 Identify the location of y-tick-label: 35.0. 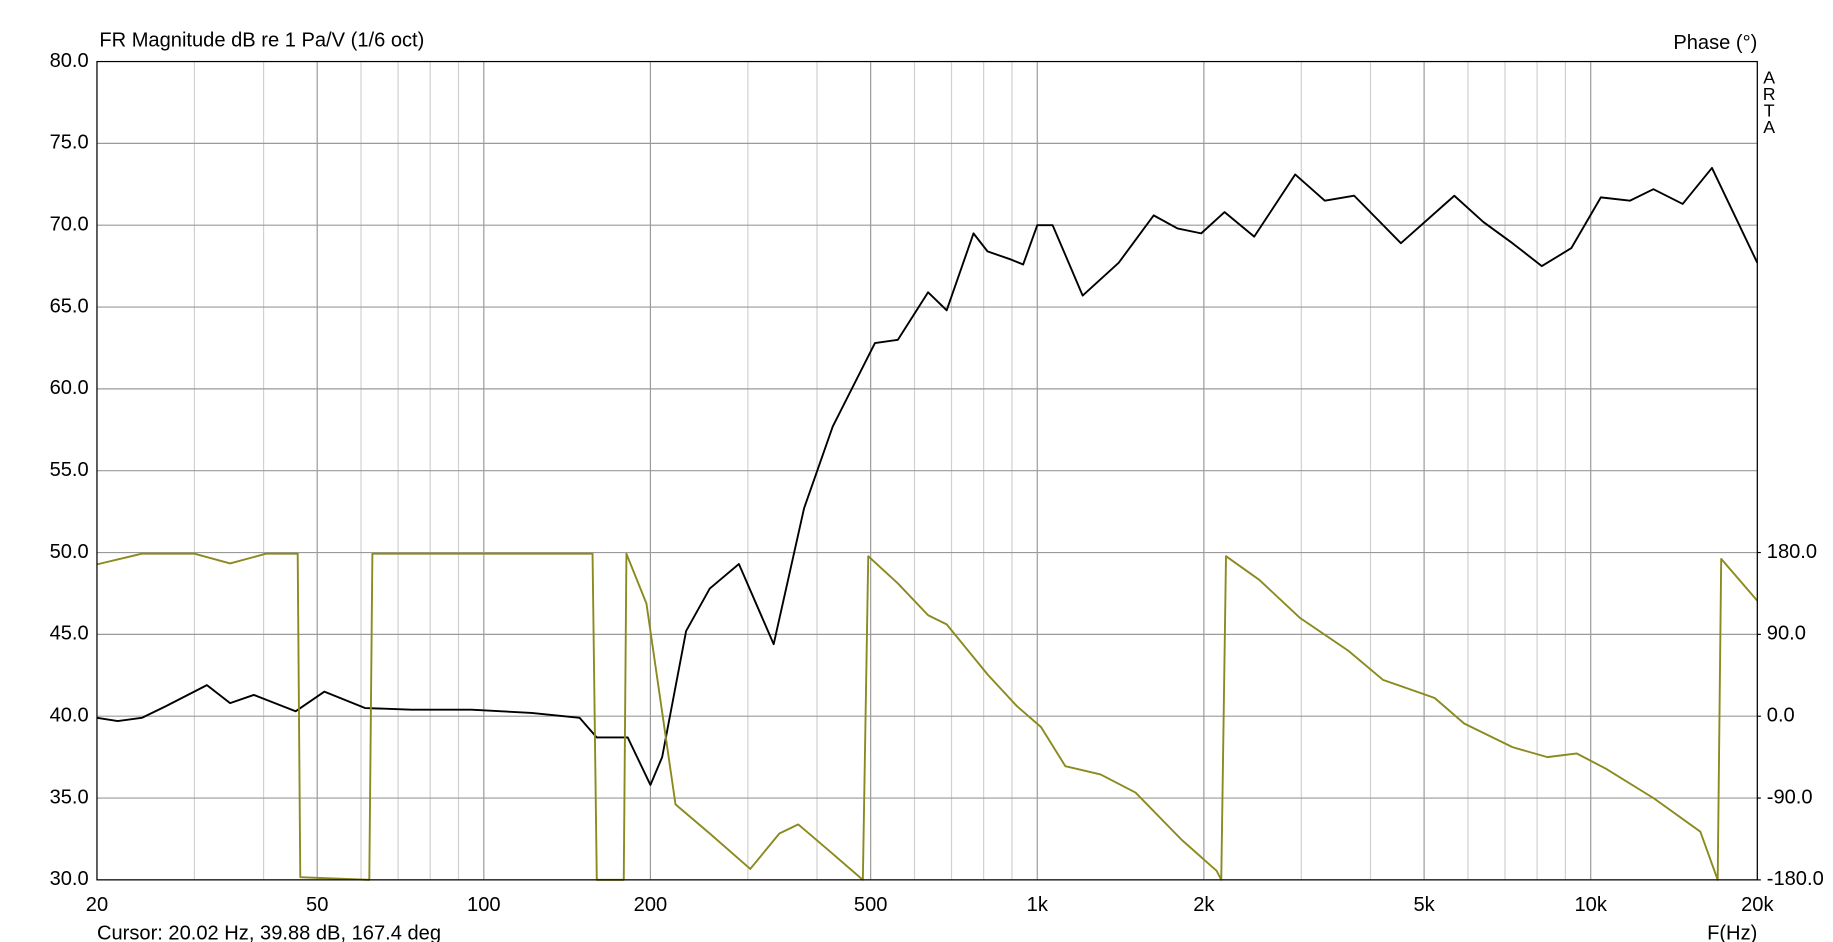
(69, 797).